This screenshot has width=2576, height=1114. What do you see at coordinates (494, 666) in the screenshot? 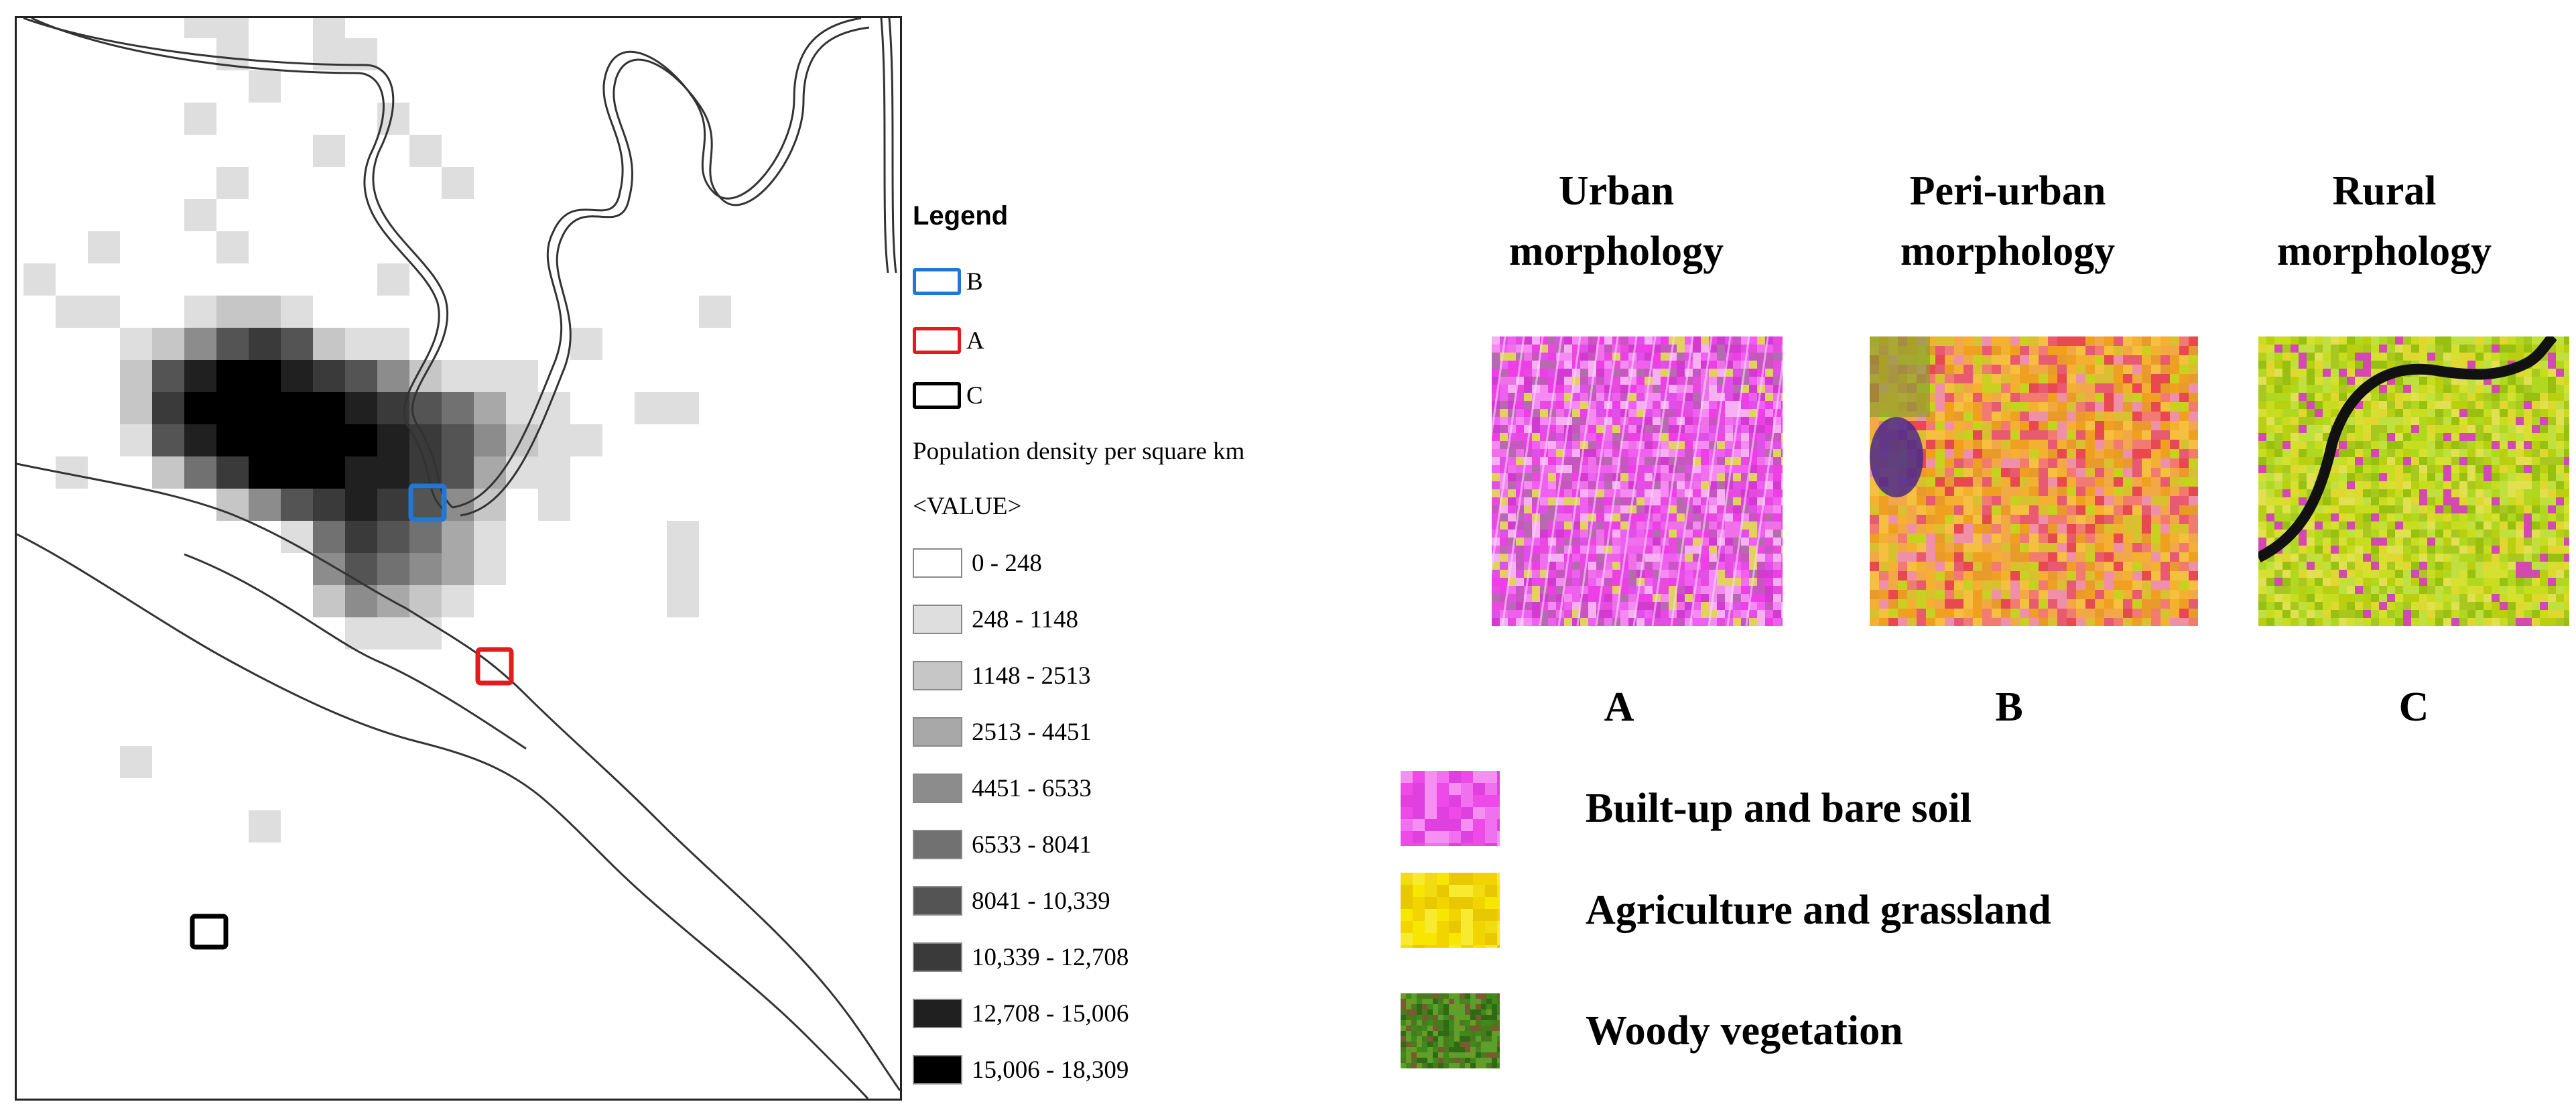
I see `sample-box-a` at bounding box center [494, 666].